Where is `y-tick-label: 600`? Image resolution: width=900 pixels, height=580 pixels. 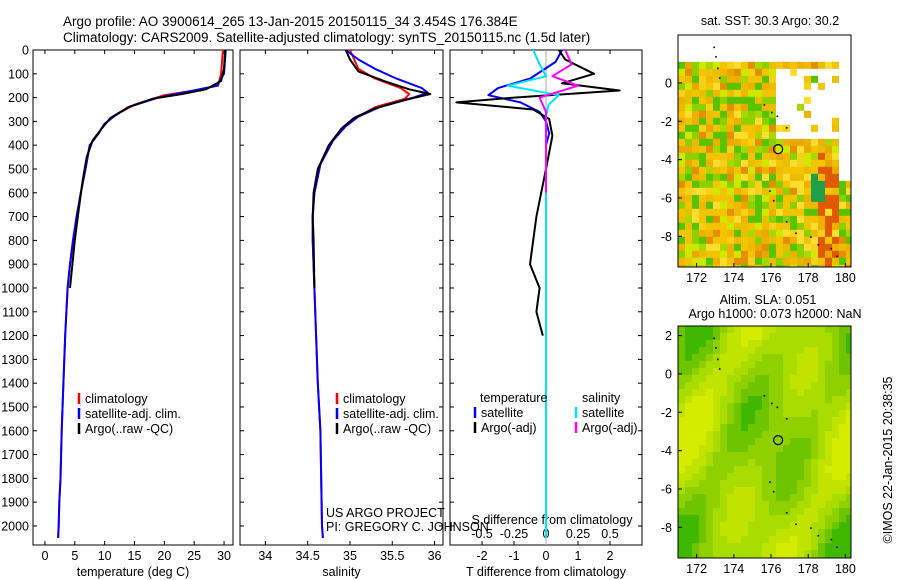
y-tick-label: 600 is located at coordinates (18, 193).